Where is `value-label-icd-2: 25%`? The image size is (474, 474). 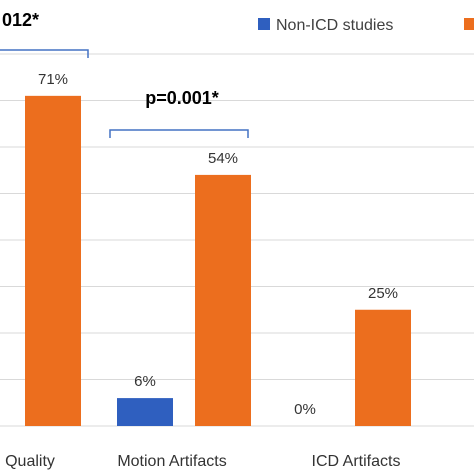 value-label-icd-2: 25% is located at coordinates (383, 293).